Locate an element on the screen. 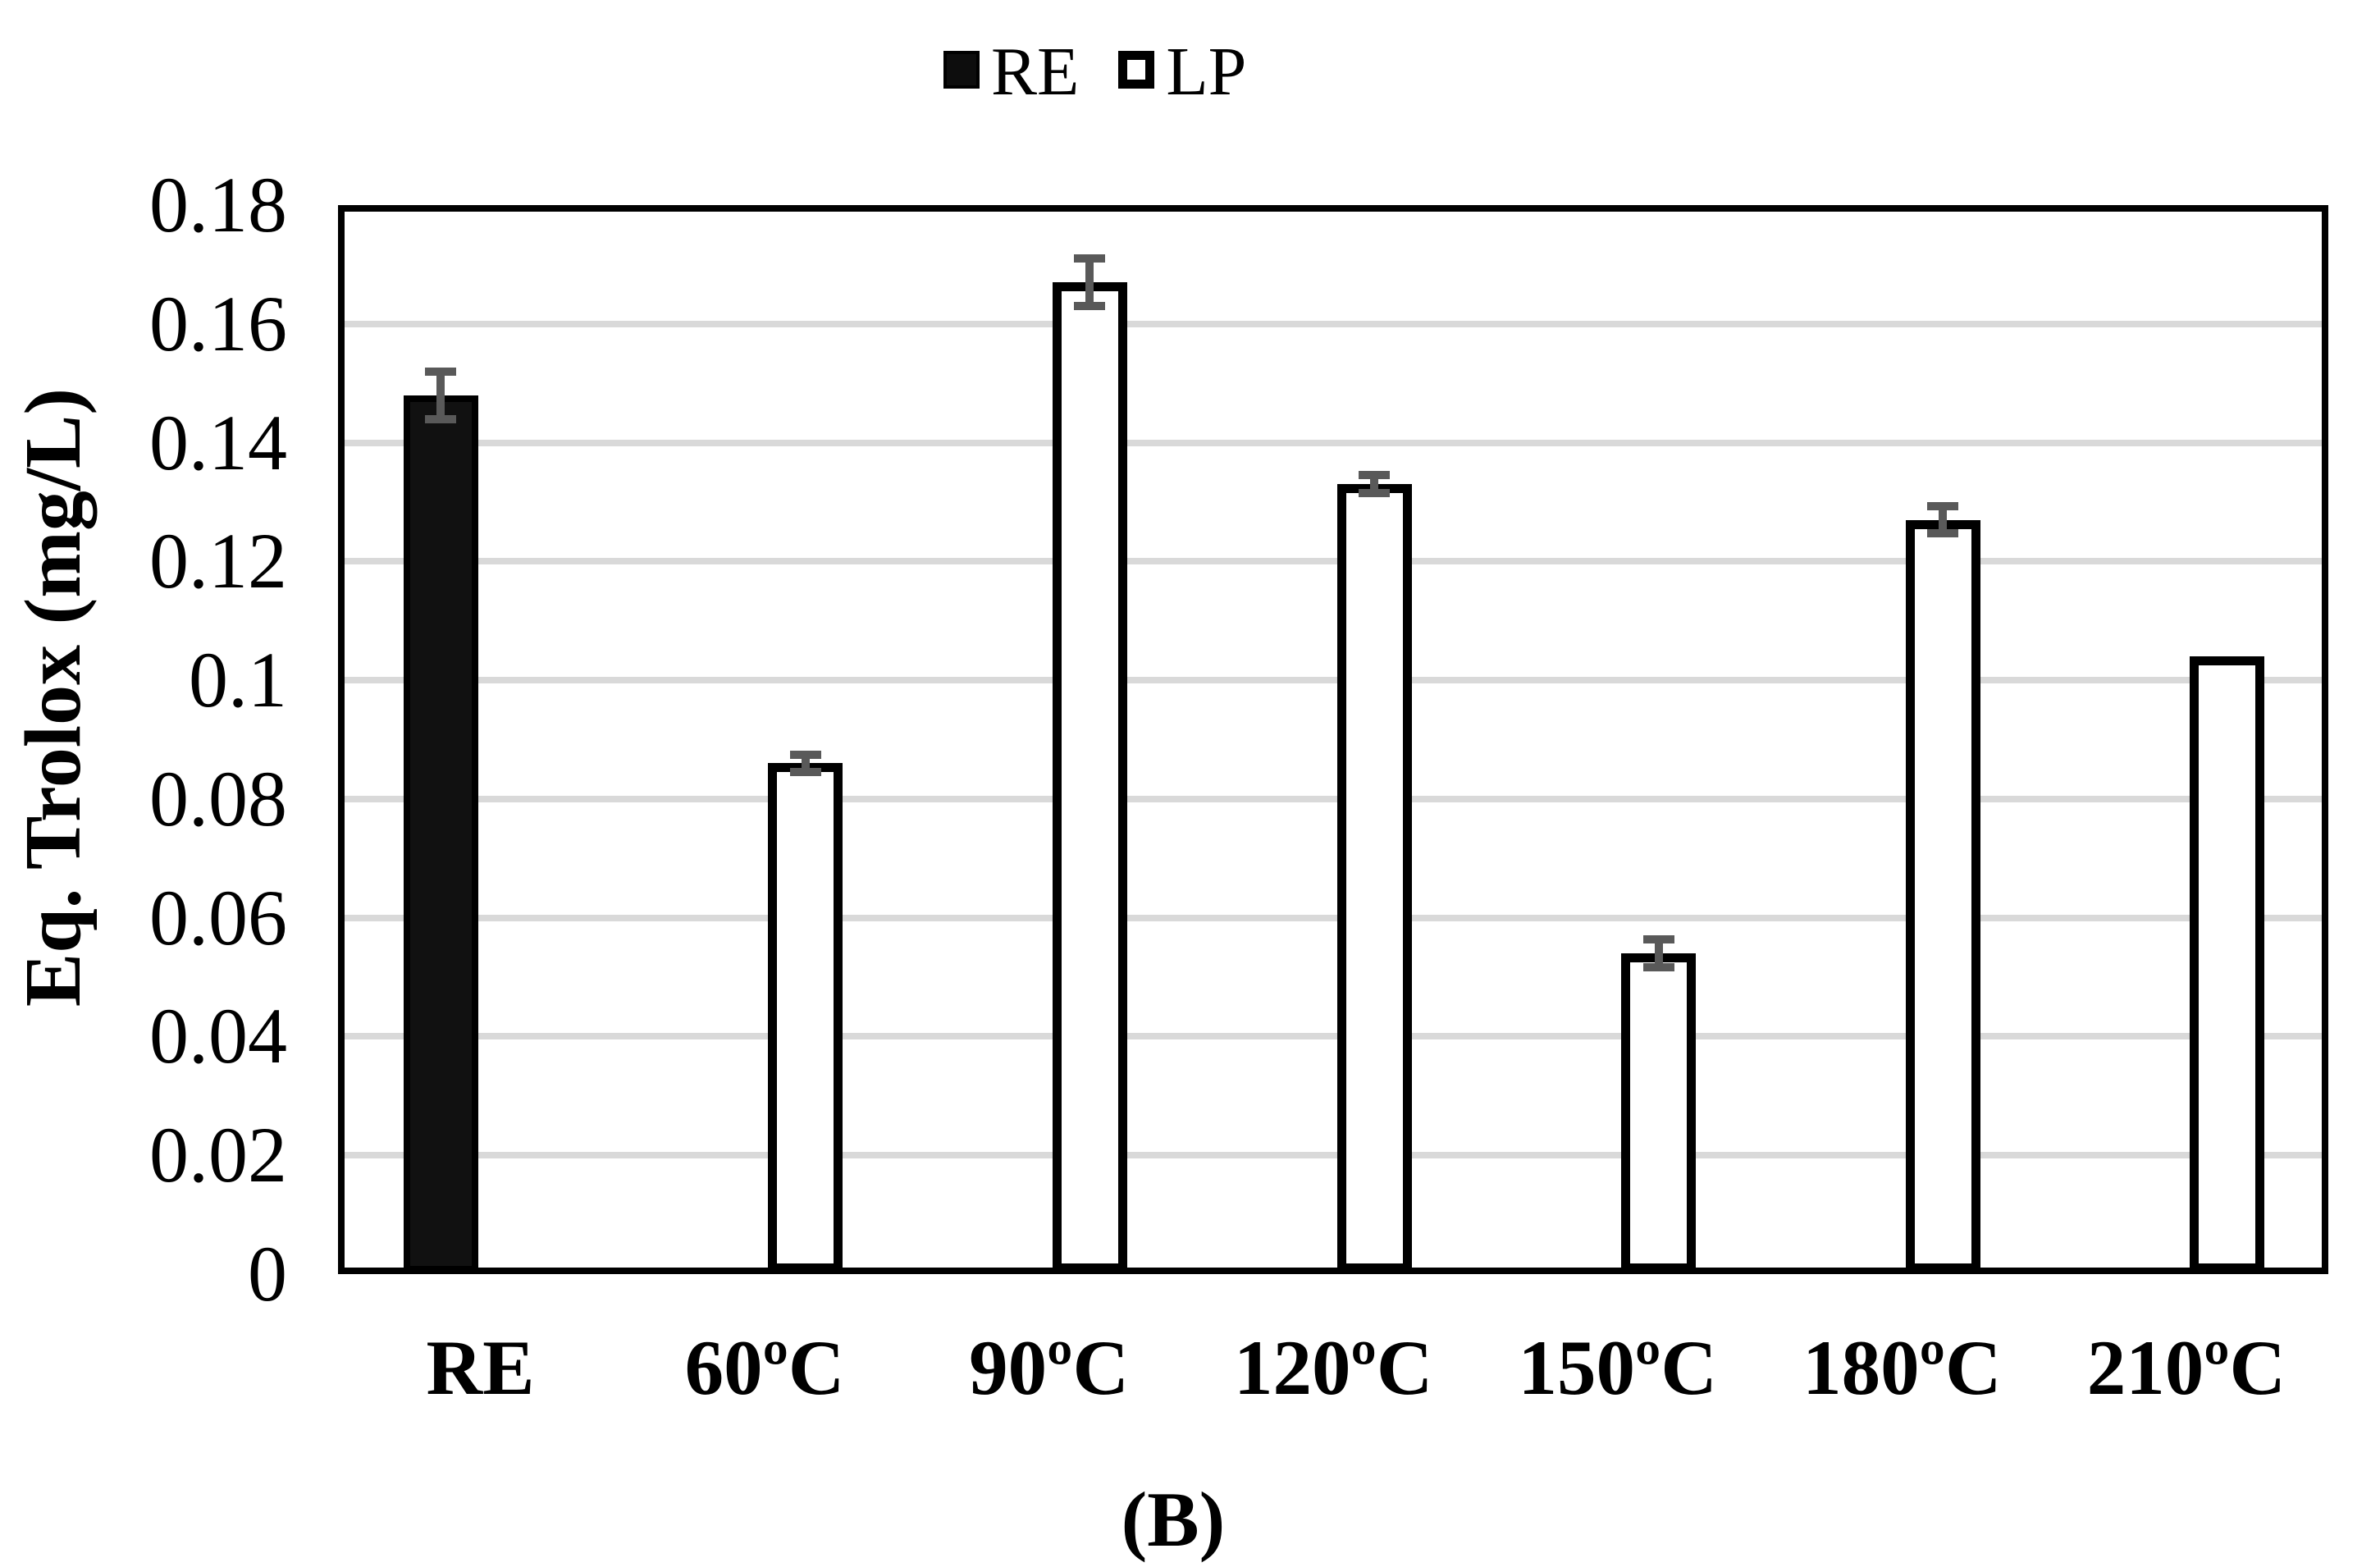 This screenshot has height=1567, width=2380. y-tick-label: 0.12 is located at coordinates (218, 561).